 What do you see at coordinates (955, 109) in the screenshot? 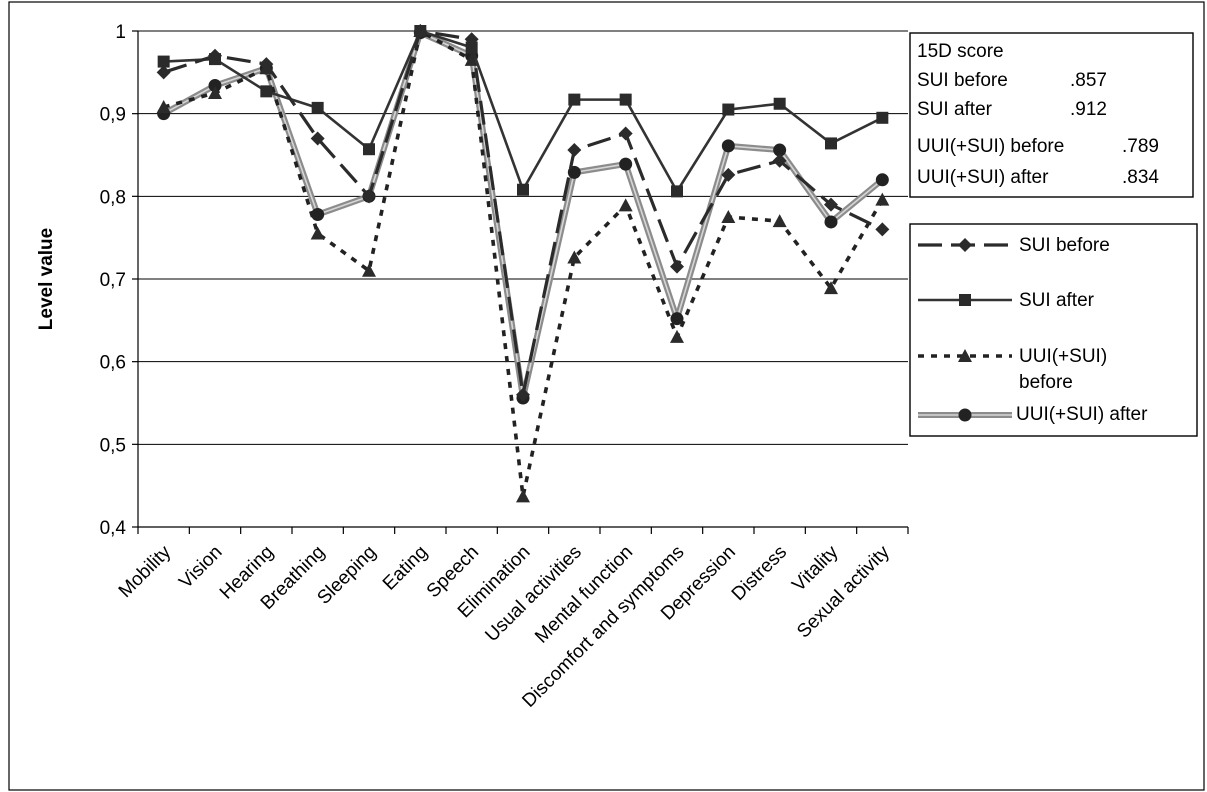
I see `score-row-label: SUI after` at bounding box center [955, 109].